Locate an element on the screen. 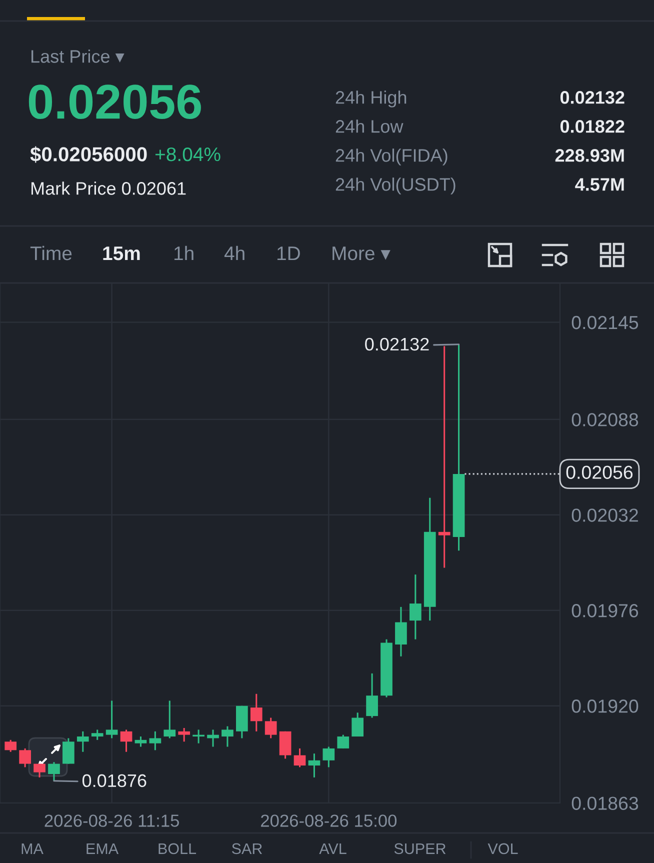 Image resolution: width=654 pixels, height=863 pixels. text: 1D is located at coordinates (288, 253).